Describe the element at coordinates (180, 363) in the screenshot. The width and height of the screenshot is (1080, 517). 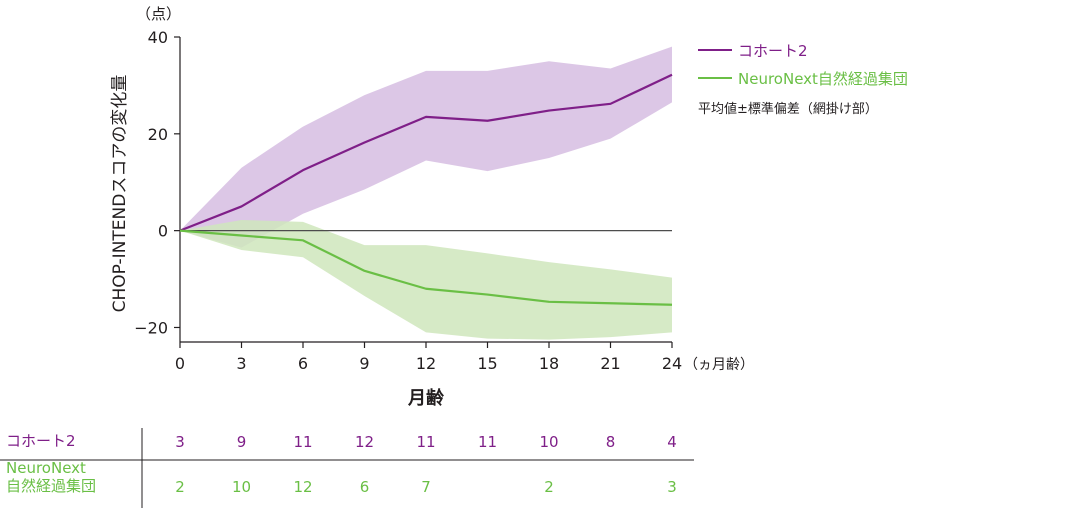
I see `x-tick-label: 0` at that location.